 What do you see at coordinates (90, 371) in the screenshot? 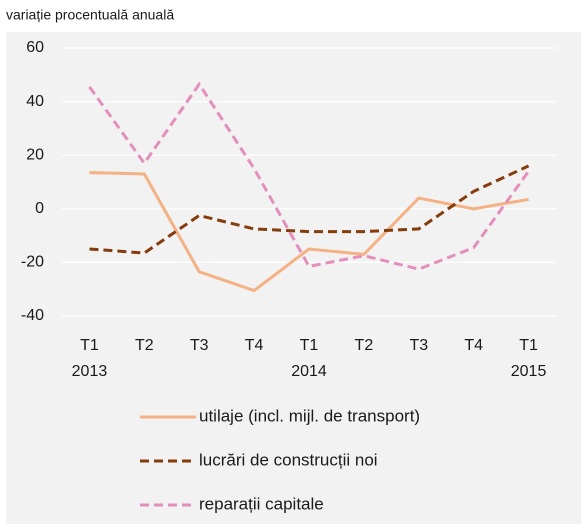
I see `x-group-label: 2013` at bounding box center [90, 371].